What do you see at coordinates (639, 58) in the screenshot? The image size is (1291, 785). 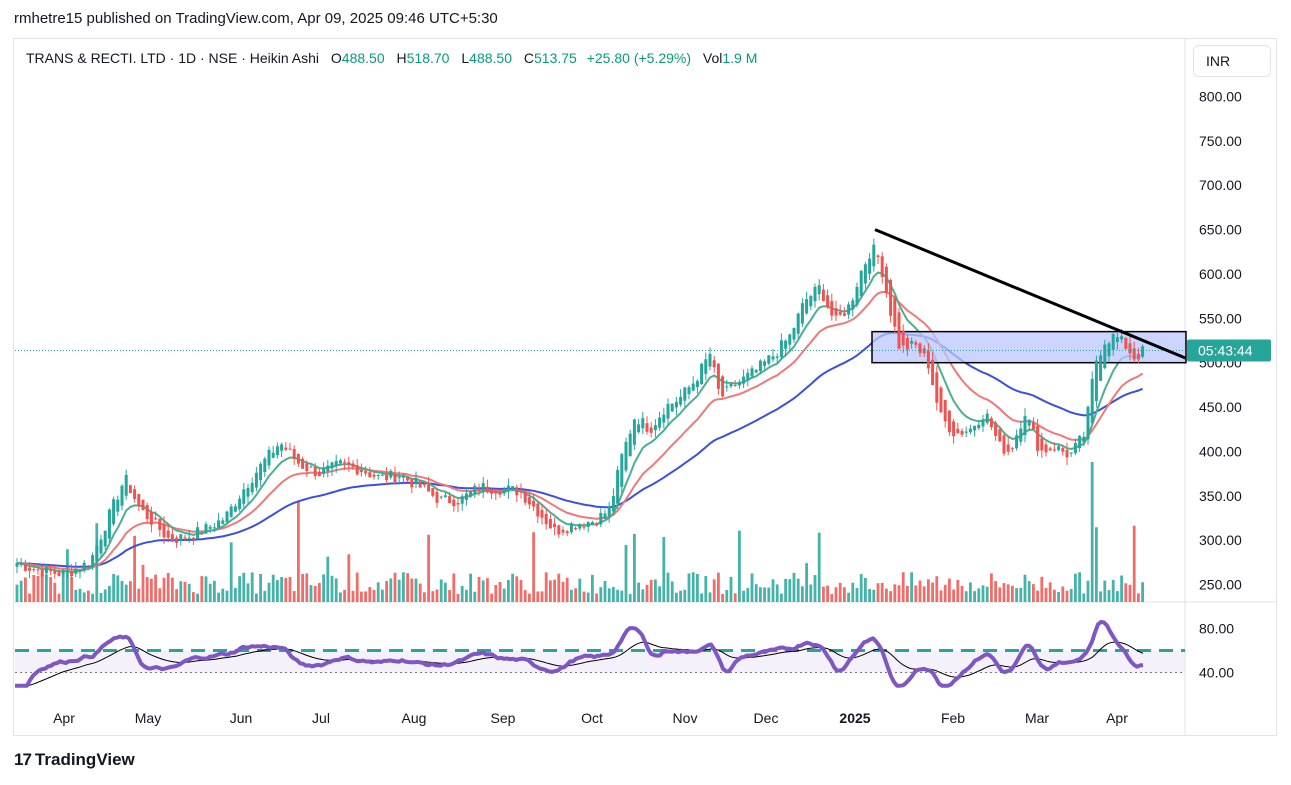 I see `change-value: +25.80 (+5.29%)` at bounding box center [639, 58].